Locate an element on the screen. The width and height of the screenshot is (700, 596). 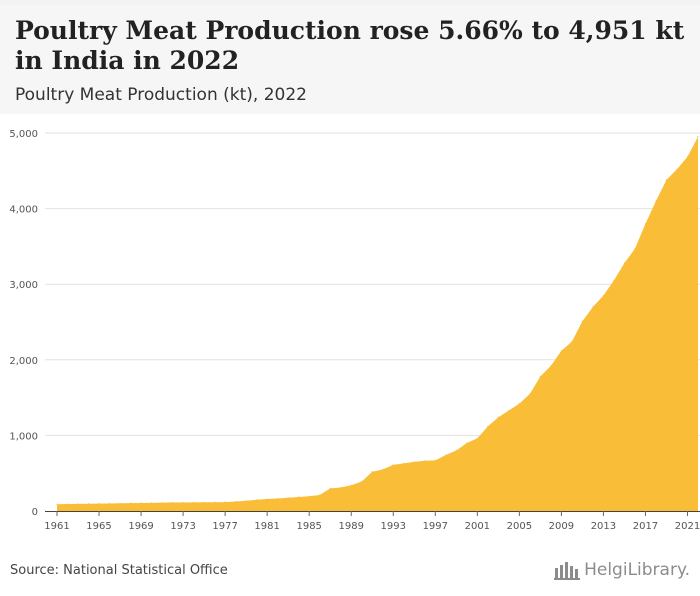
top-bar is located at coordinates (350, 2).